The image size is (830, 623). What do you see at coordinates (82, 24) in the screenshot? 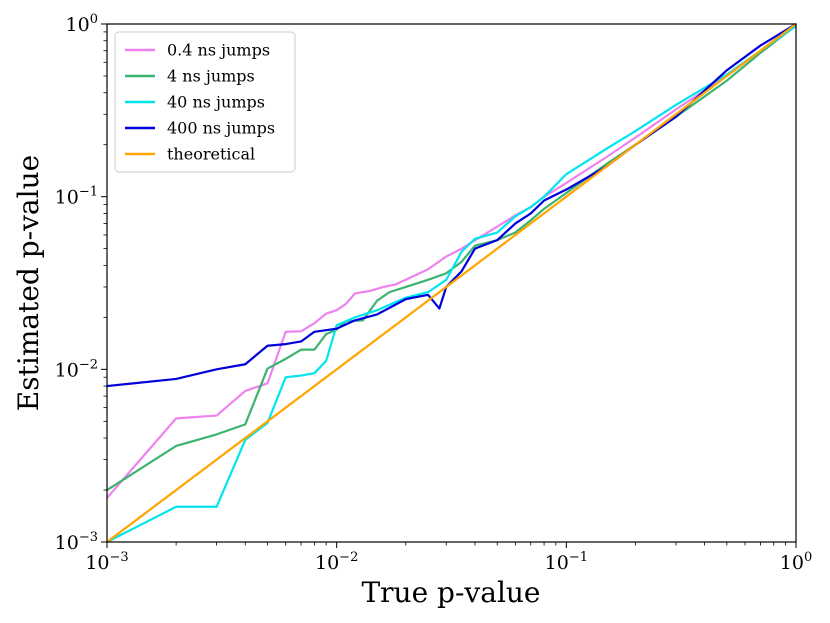
I see `y-tick-label-3: 10⁰` at bounding box center [82, 24].